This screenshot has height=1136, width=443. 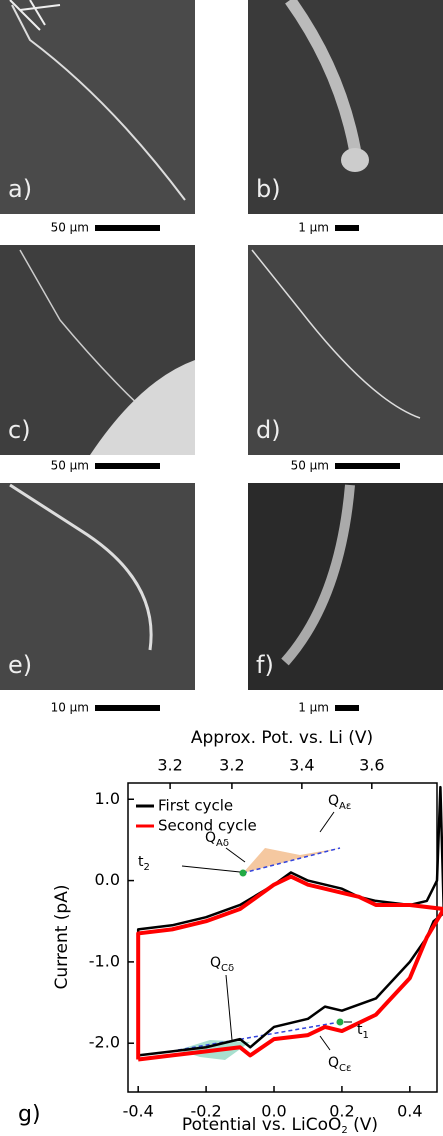 I want to click on series-line, so click(x=289, y=968).